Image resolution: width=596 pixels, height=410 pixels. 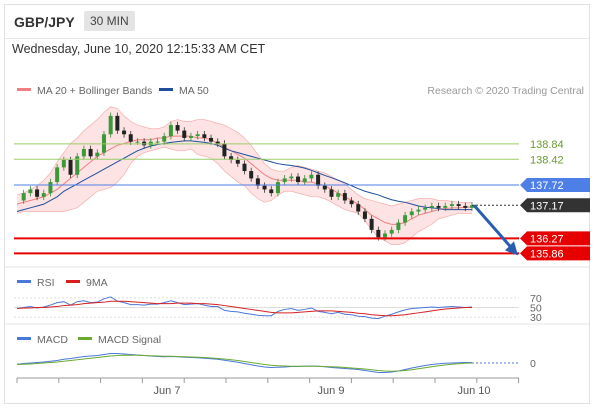 What do you see at coordinates (94, 91) in the screenshot?
I see `bollinger-legend-label: MA 20 + Bollinger Bands` at bounding box center [94, 91].